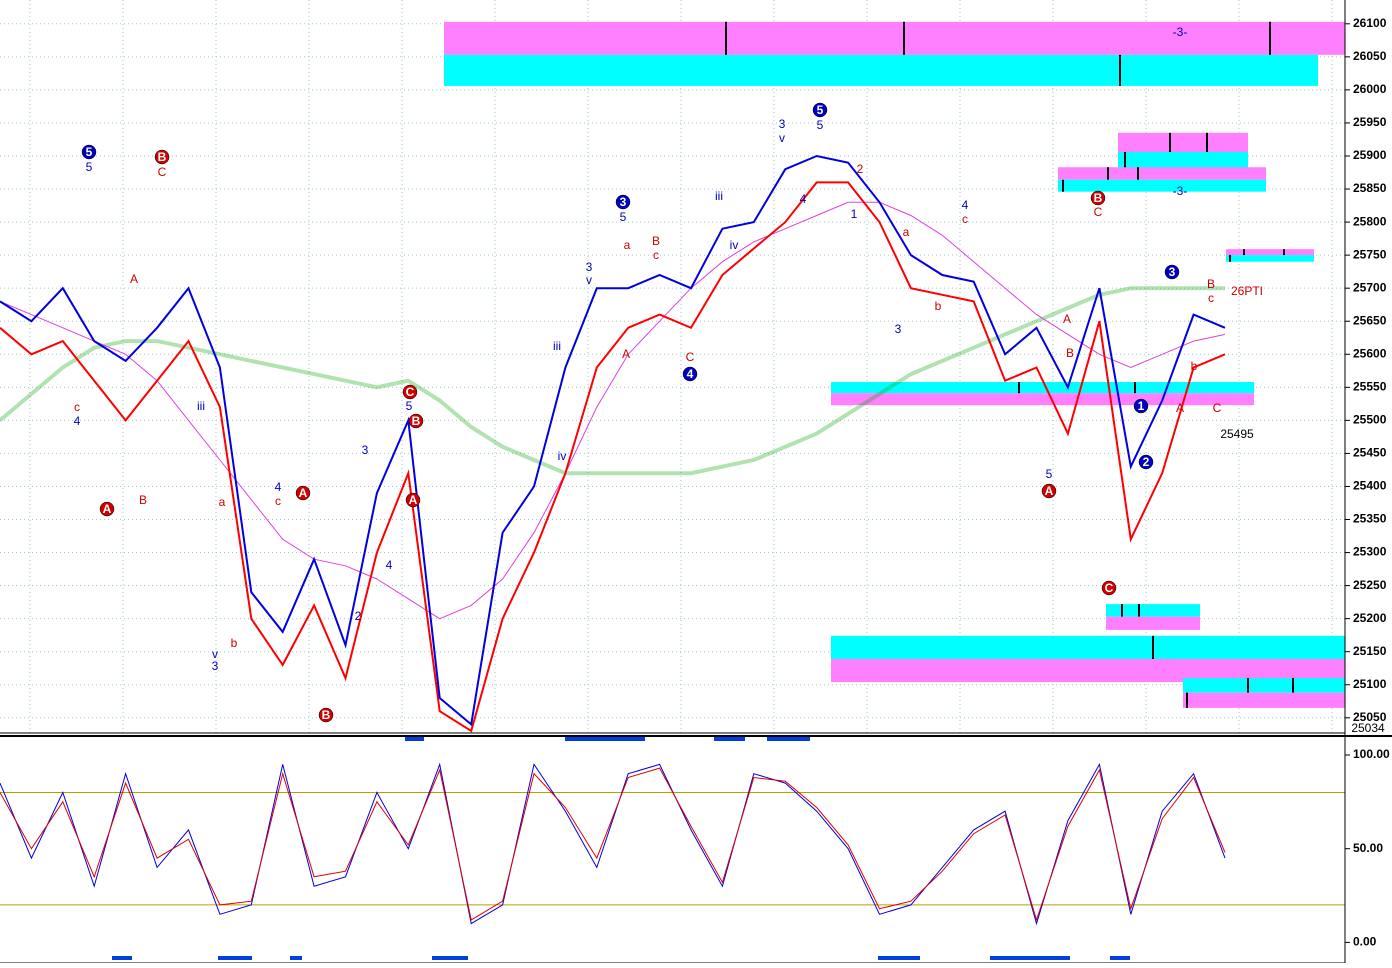 The image size is (1392, 968). I want to click on y-tick-label: 25900, so click(1370, 155).